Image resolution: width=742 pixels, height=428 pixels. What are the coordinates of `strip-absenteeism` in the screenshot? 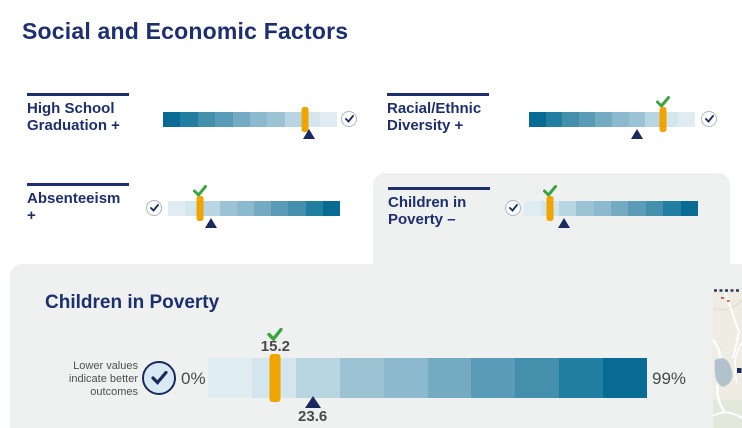 It's located at (254, 206).